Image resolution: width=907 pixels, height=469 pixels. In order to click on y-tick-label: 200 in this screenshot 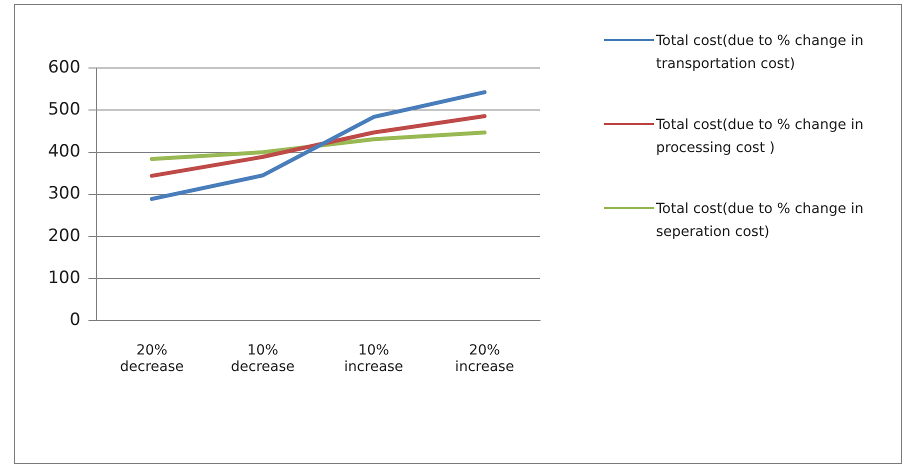, I will do `click(64, 236)`.